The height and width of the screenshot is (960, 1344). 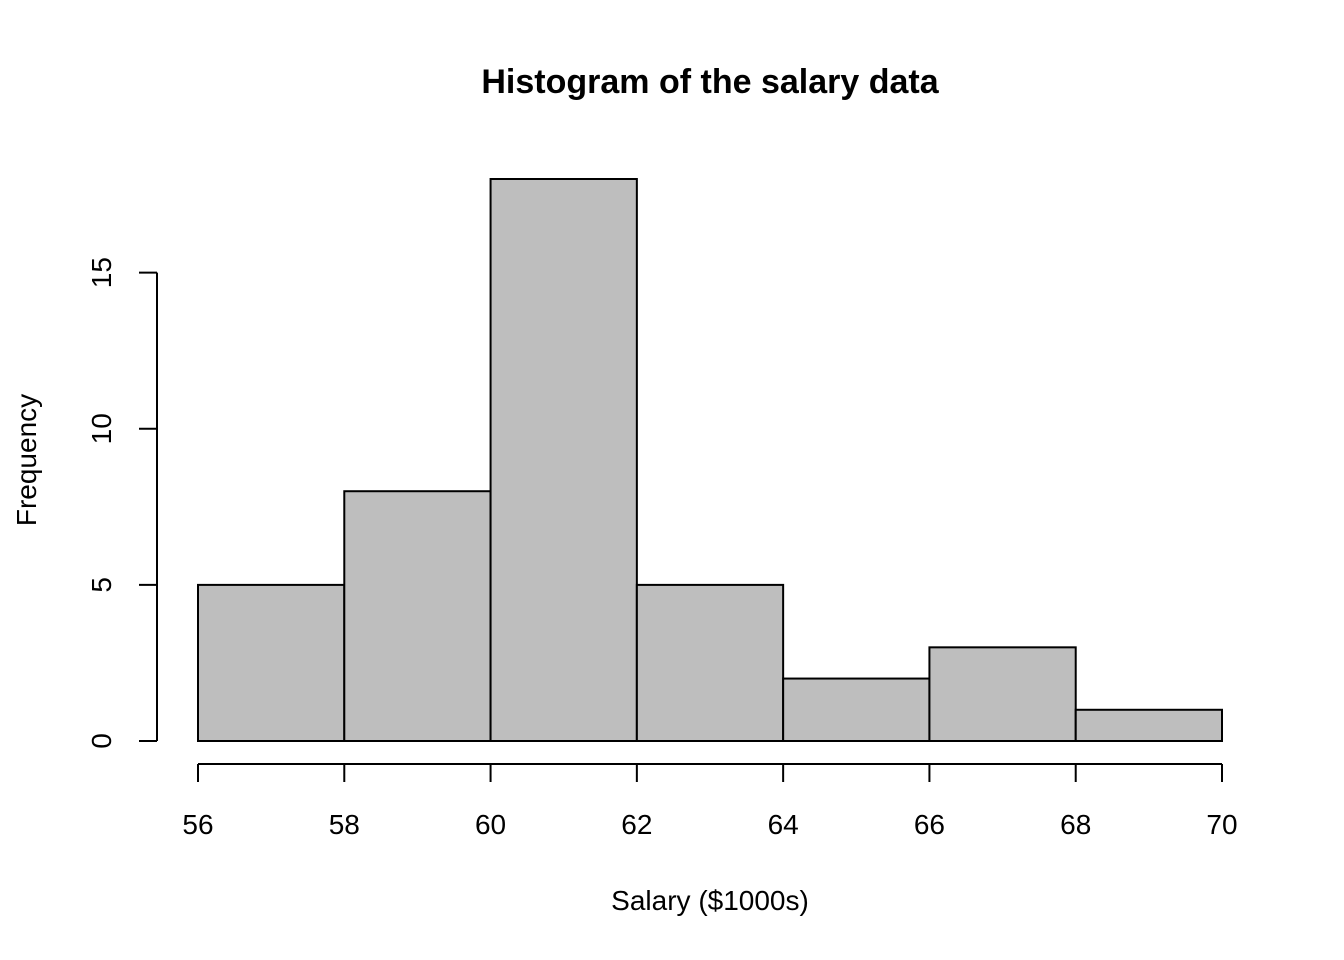 I want to click on x-axis-label: Salary ($1000s), so click(x=710, y=900).